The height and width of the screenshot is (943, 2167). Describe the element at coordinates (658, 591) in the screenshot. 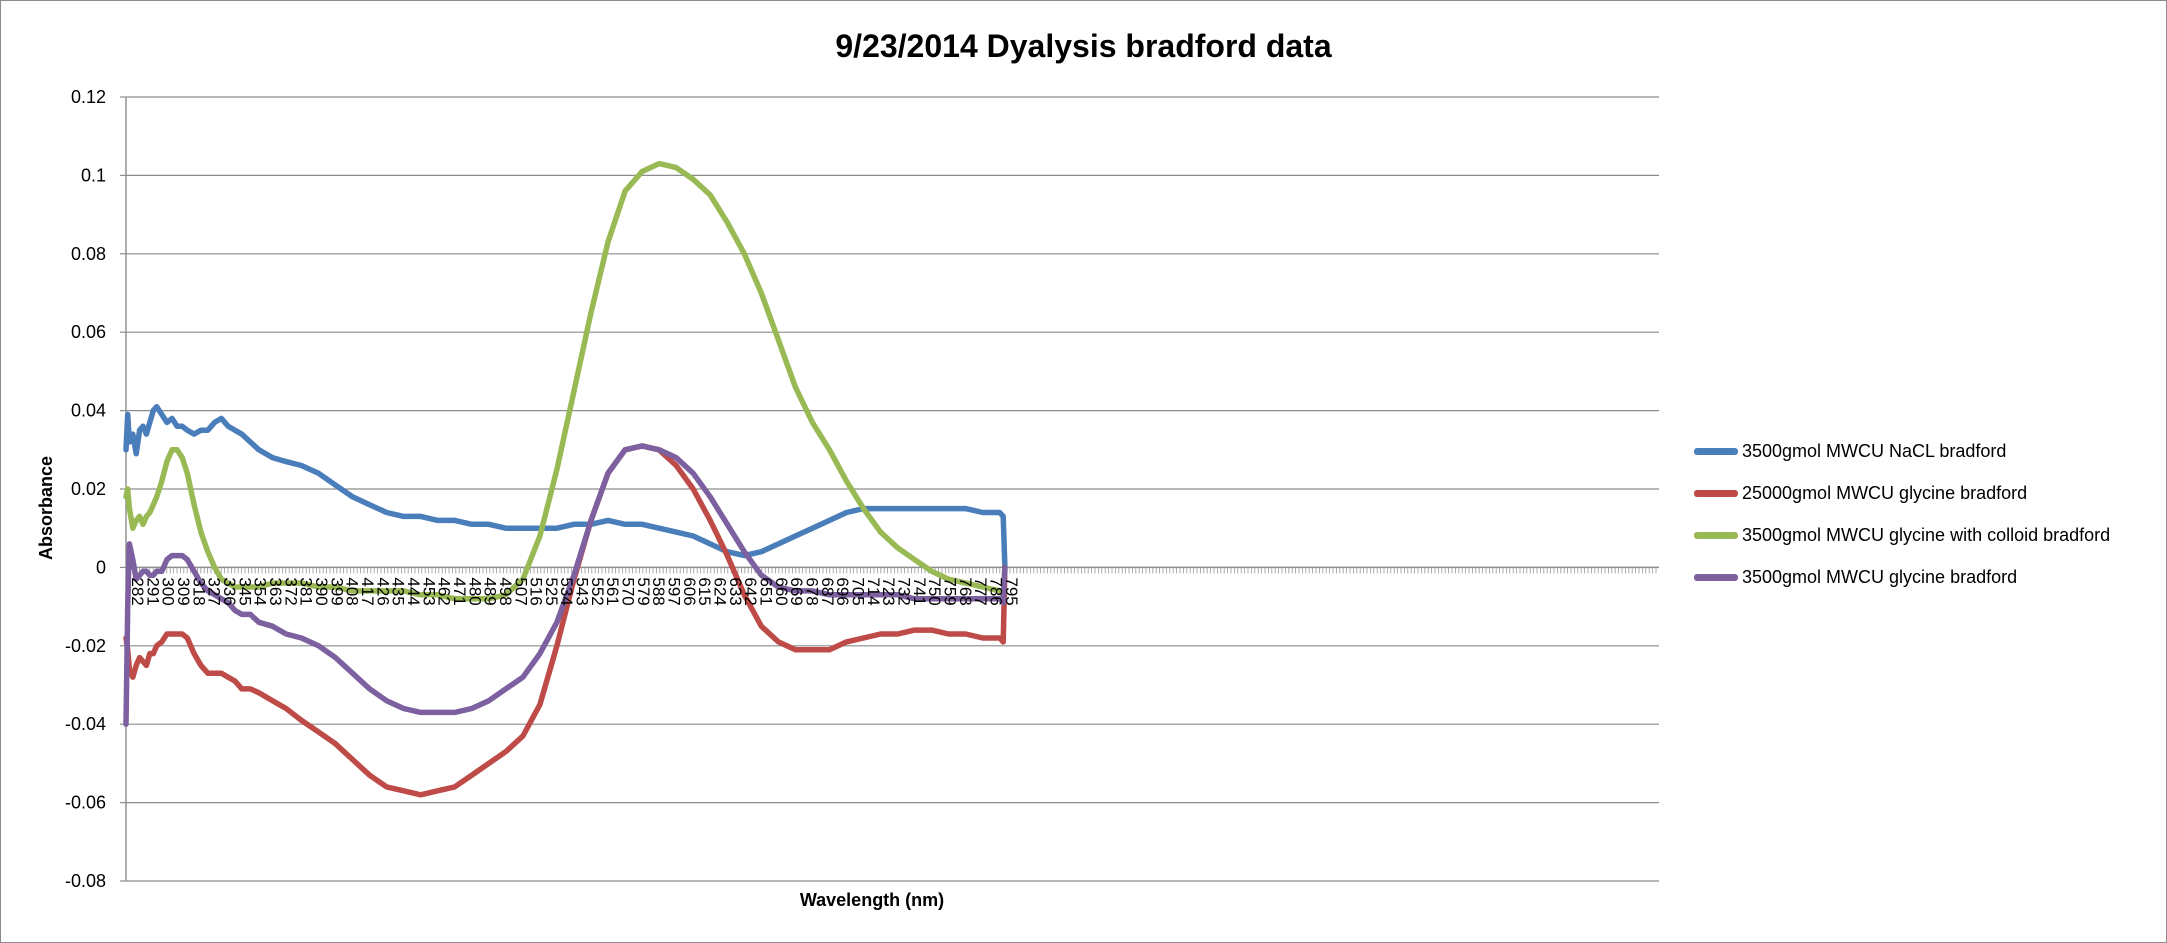

I see `x-tick-label: 588` at that location.